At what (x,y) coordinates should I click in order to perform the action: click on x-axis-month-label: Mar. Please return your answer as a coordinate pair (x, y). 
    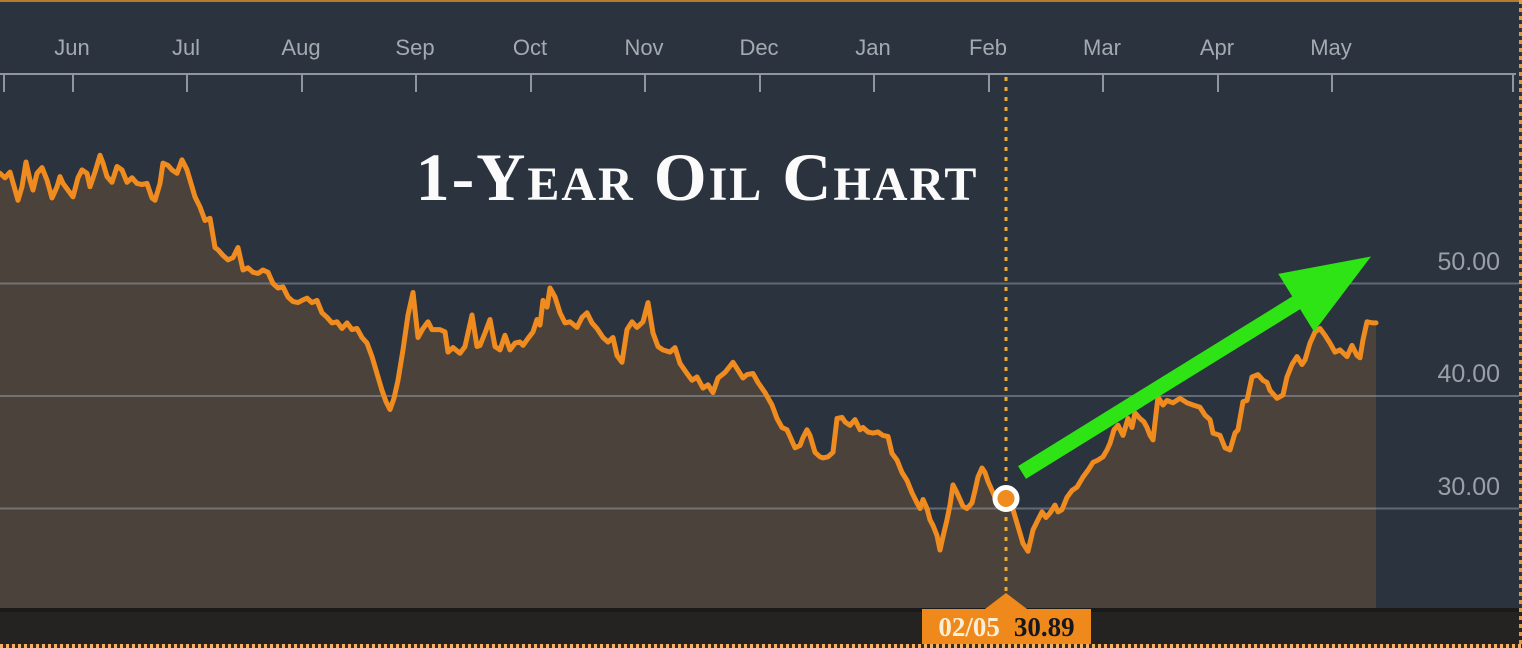
    Looking at the image, I should click on (1102, 47).